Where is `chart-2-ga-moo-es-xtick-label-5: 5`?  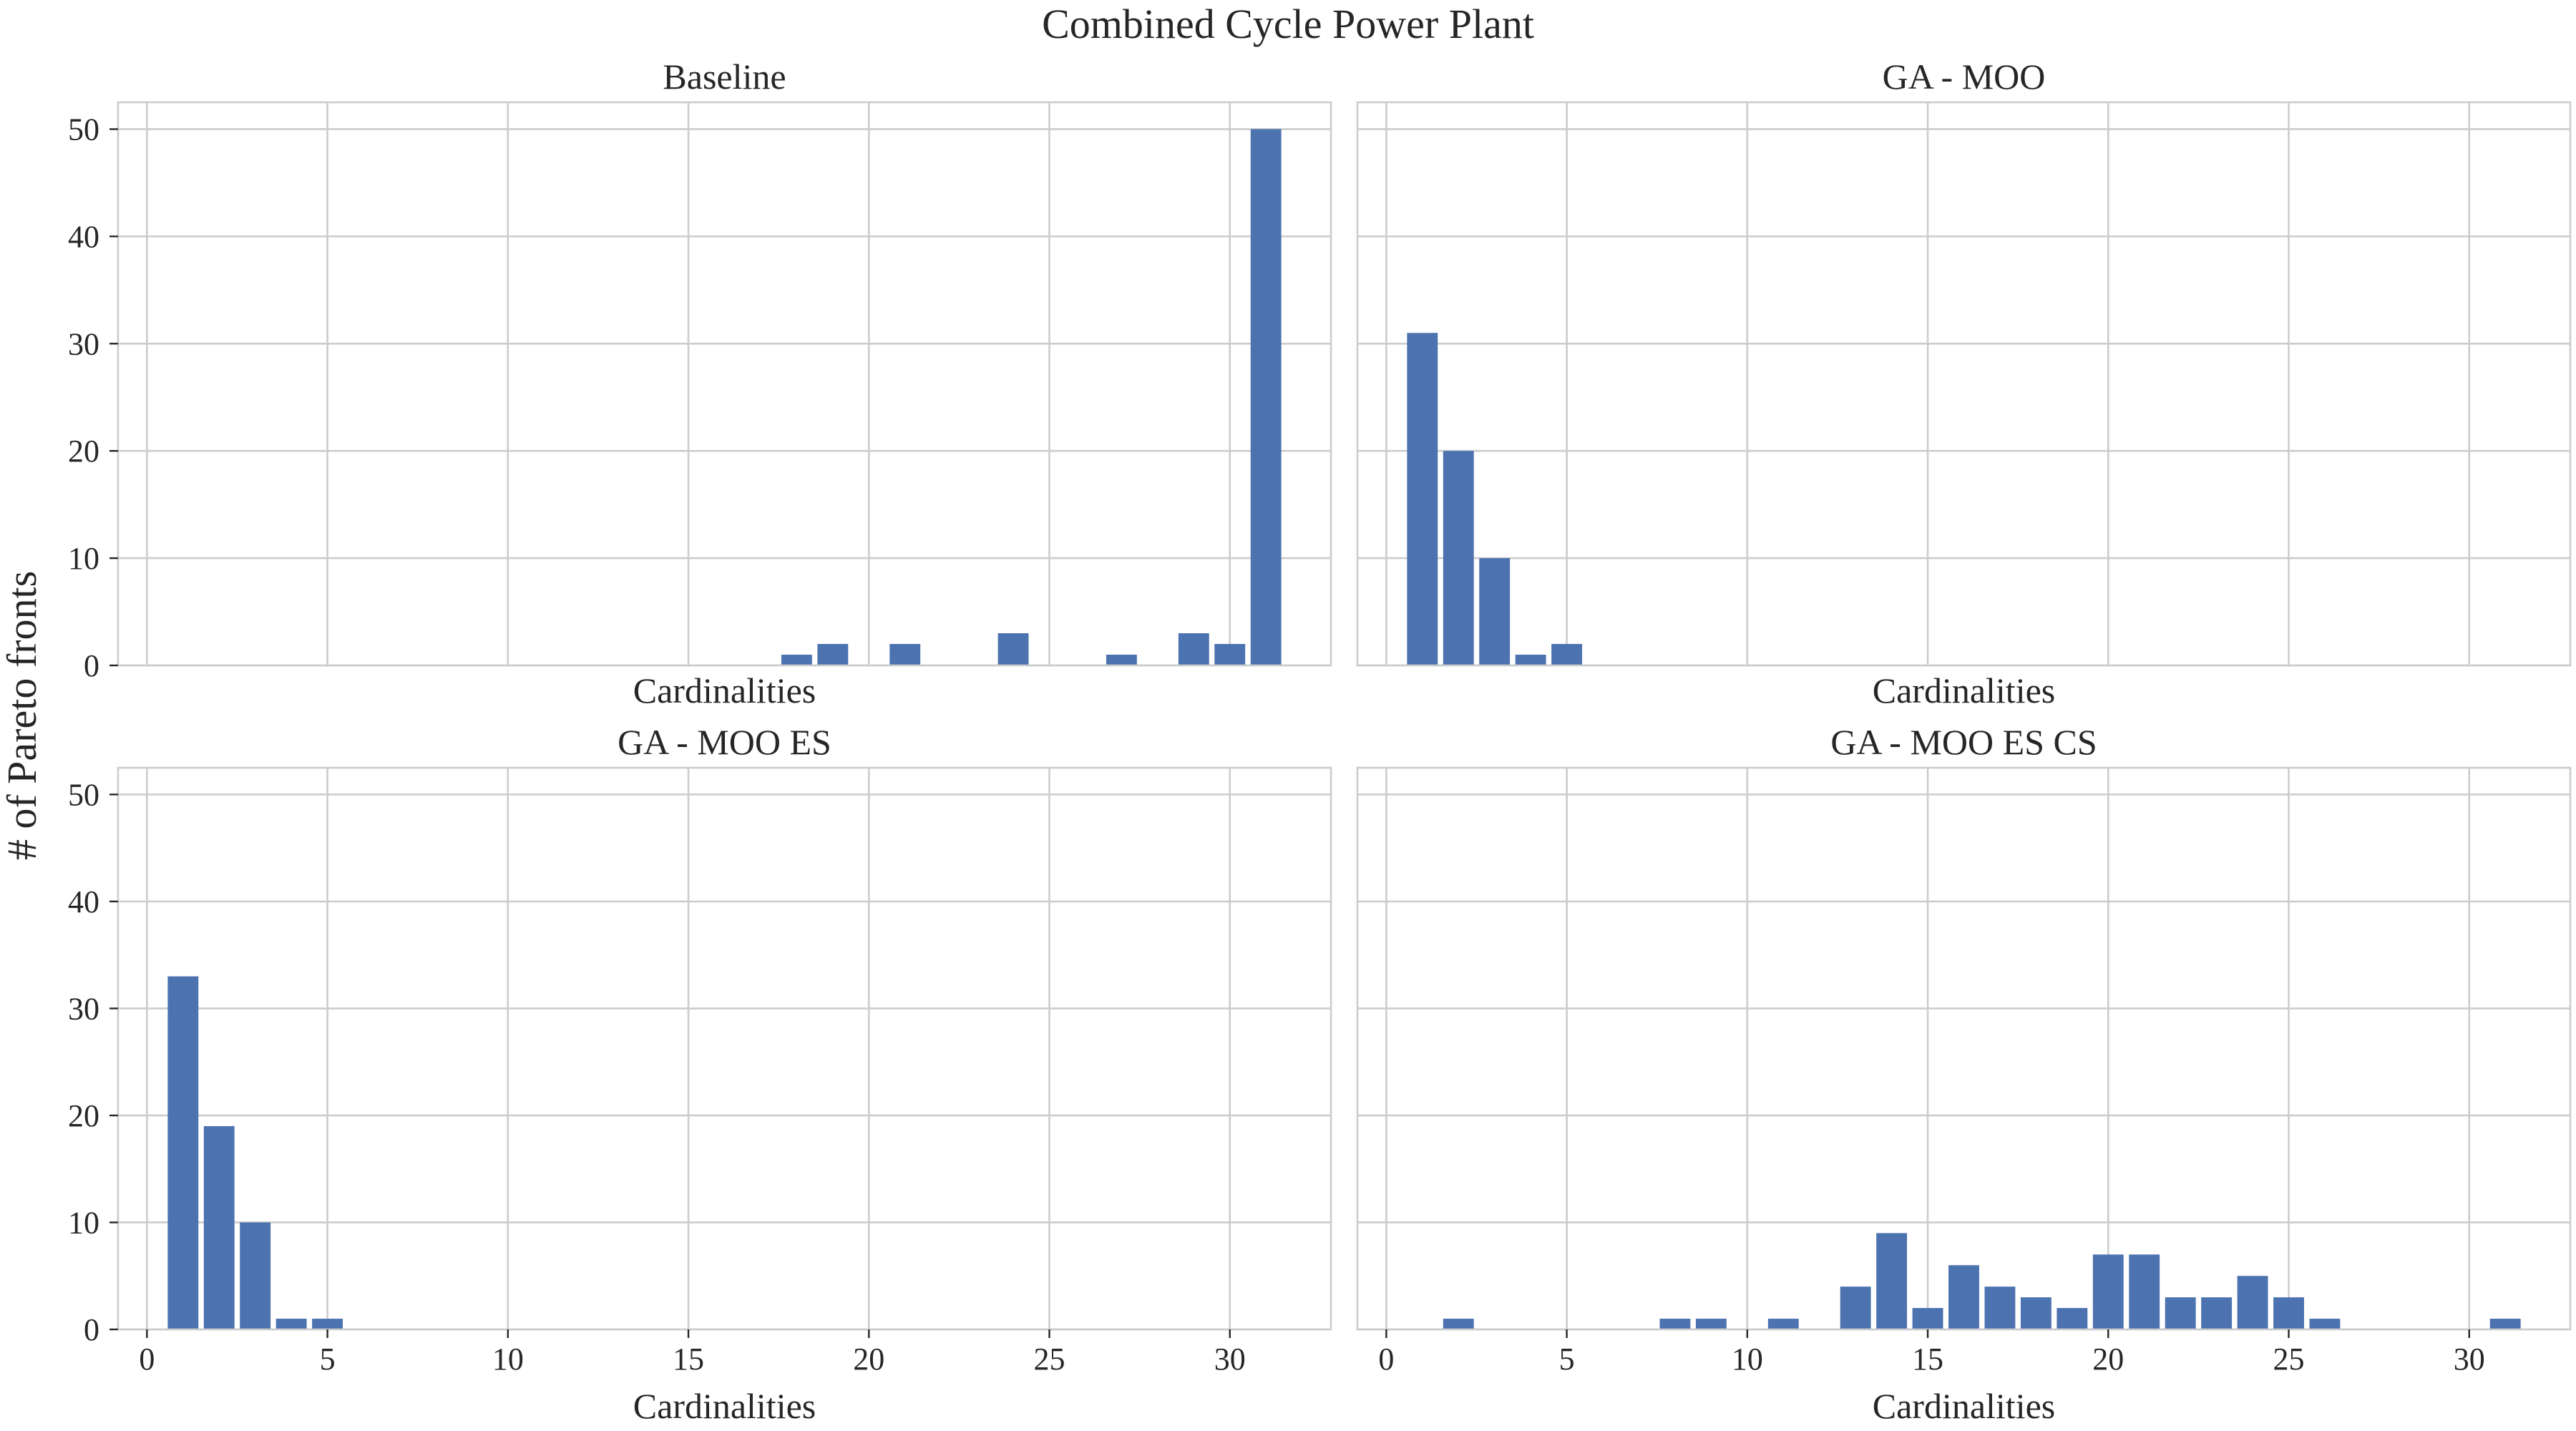 chart-2-ga-moo-es-xtick-label-5: 5 is located at coordinates (328, 1359).